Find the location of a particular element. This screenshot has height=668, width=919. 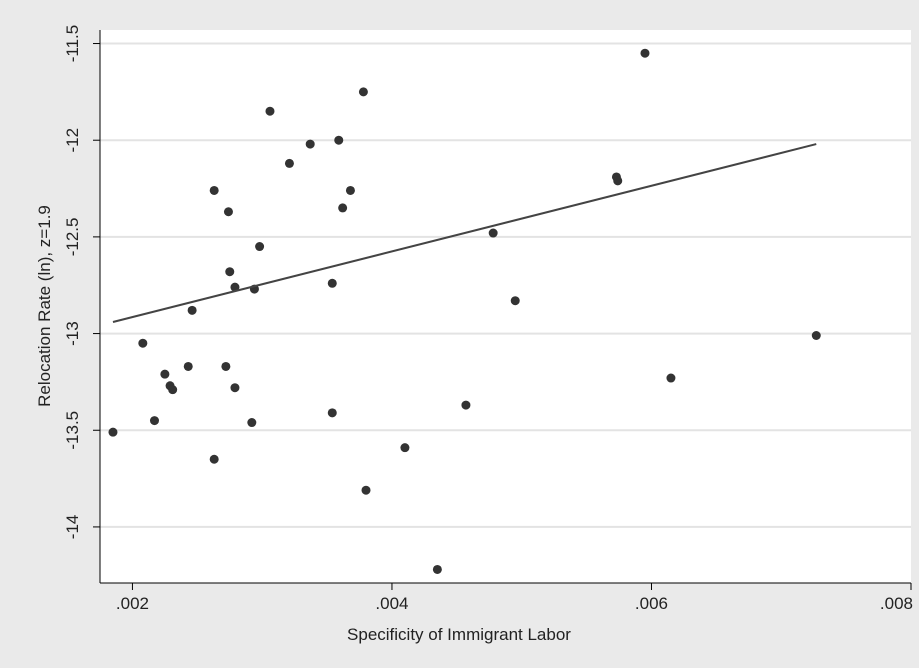

y-axis-label: Relocation Rate (ln), z=1.9 is located at coordinates (44, 306).